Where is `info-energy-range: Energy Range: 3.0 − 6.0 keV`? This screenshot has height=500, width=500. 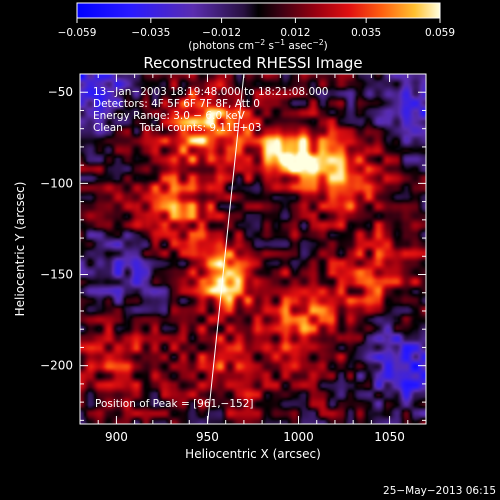
info-energy-range: Energy Range: 3.0 − 6.0 keV is located at coordinates (169, 116).